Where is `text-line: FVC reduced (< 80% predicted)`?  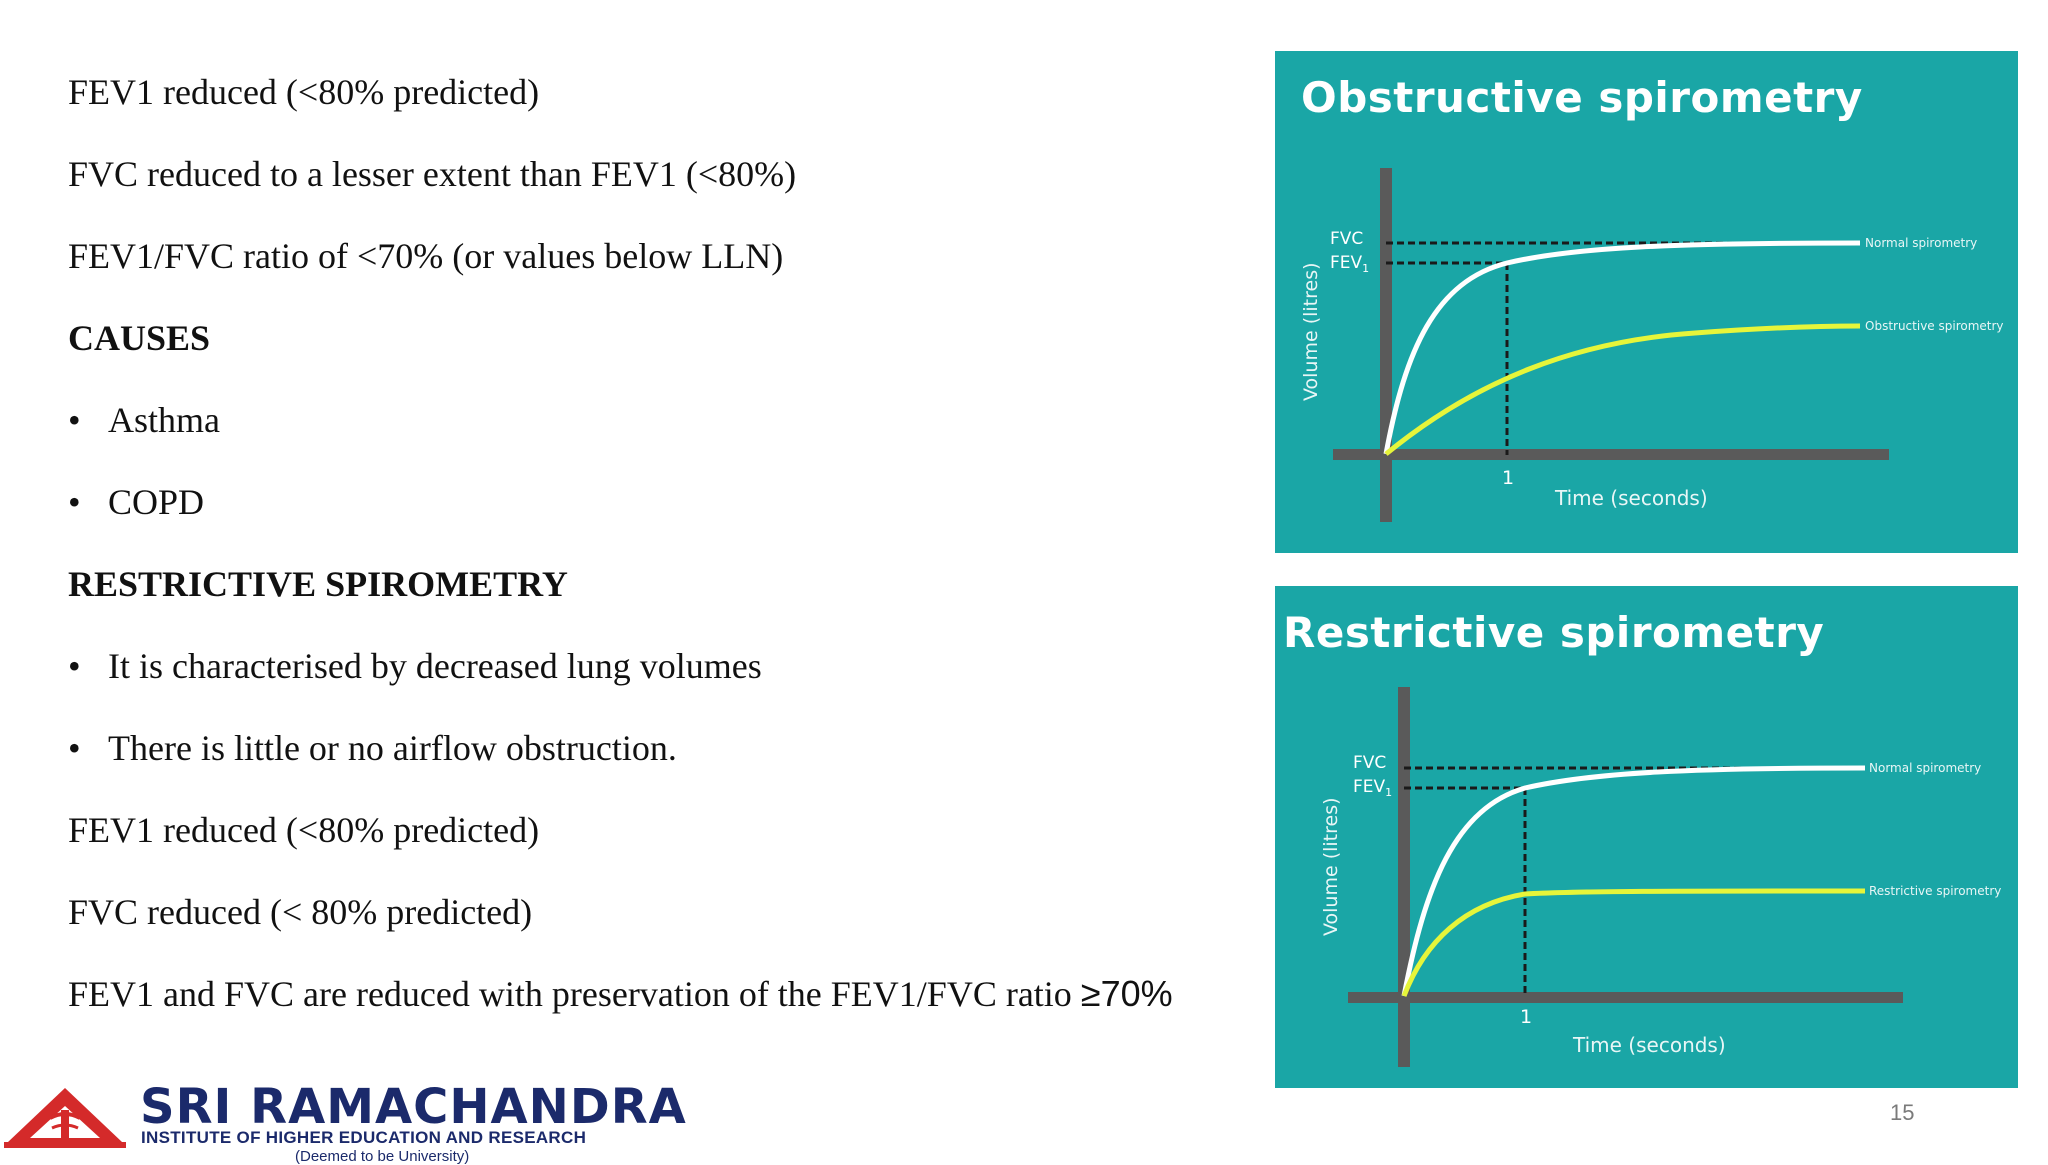
text-line: FVC reduced (< 80% predicted) is located at coordinates (300, 912).